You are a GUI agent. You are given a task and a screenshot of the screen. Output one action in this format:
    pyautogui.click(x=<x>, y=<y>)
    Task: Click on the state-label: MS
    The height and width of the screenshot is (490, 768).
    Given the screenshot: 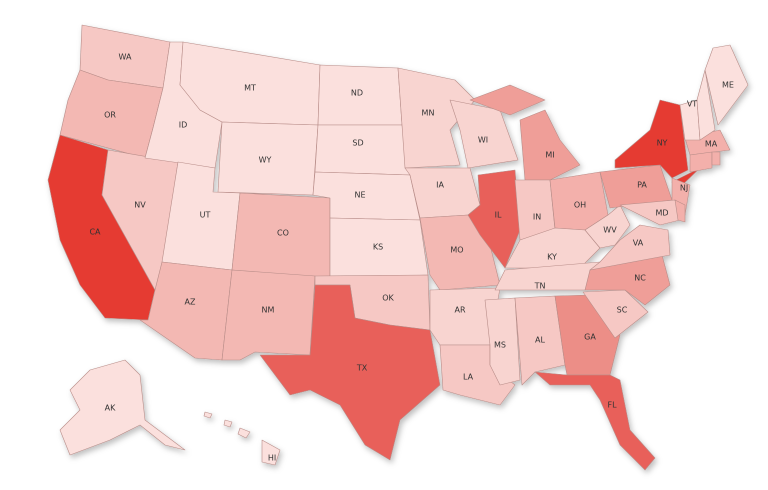 What is the action you would take?
    pyautogui.click(x=500, y=345)
    